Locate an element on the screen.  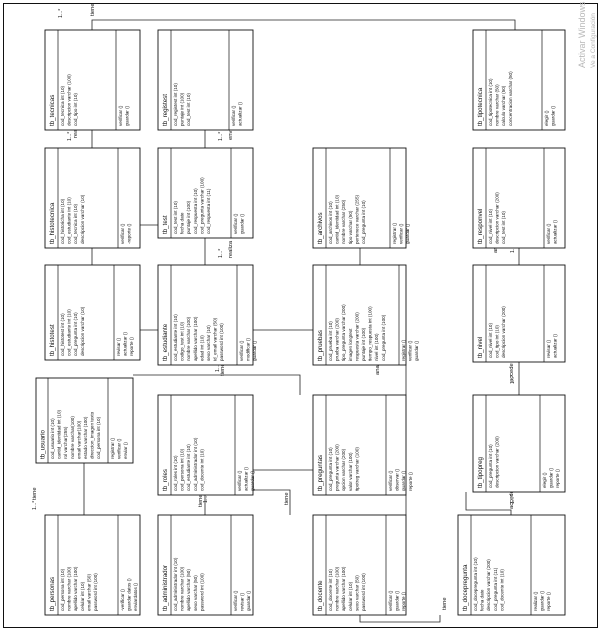
attribute-text: cod_registest int (10) is located at coordinates (175, 104).